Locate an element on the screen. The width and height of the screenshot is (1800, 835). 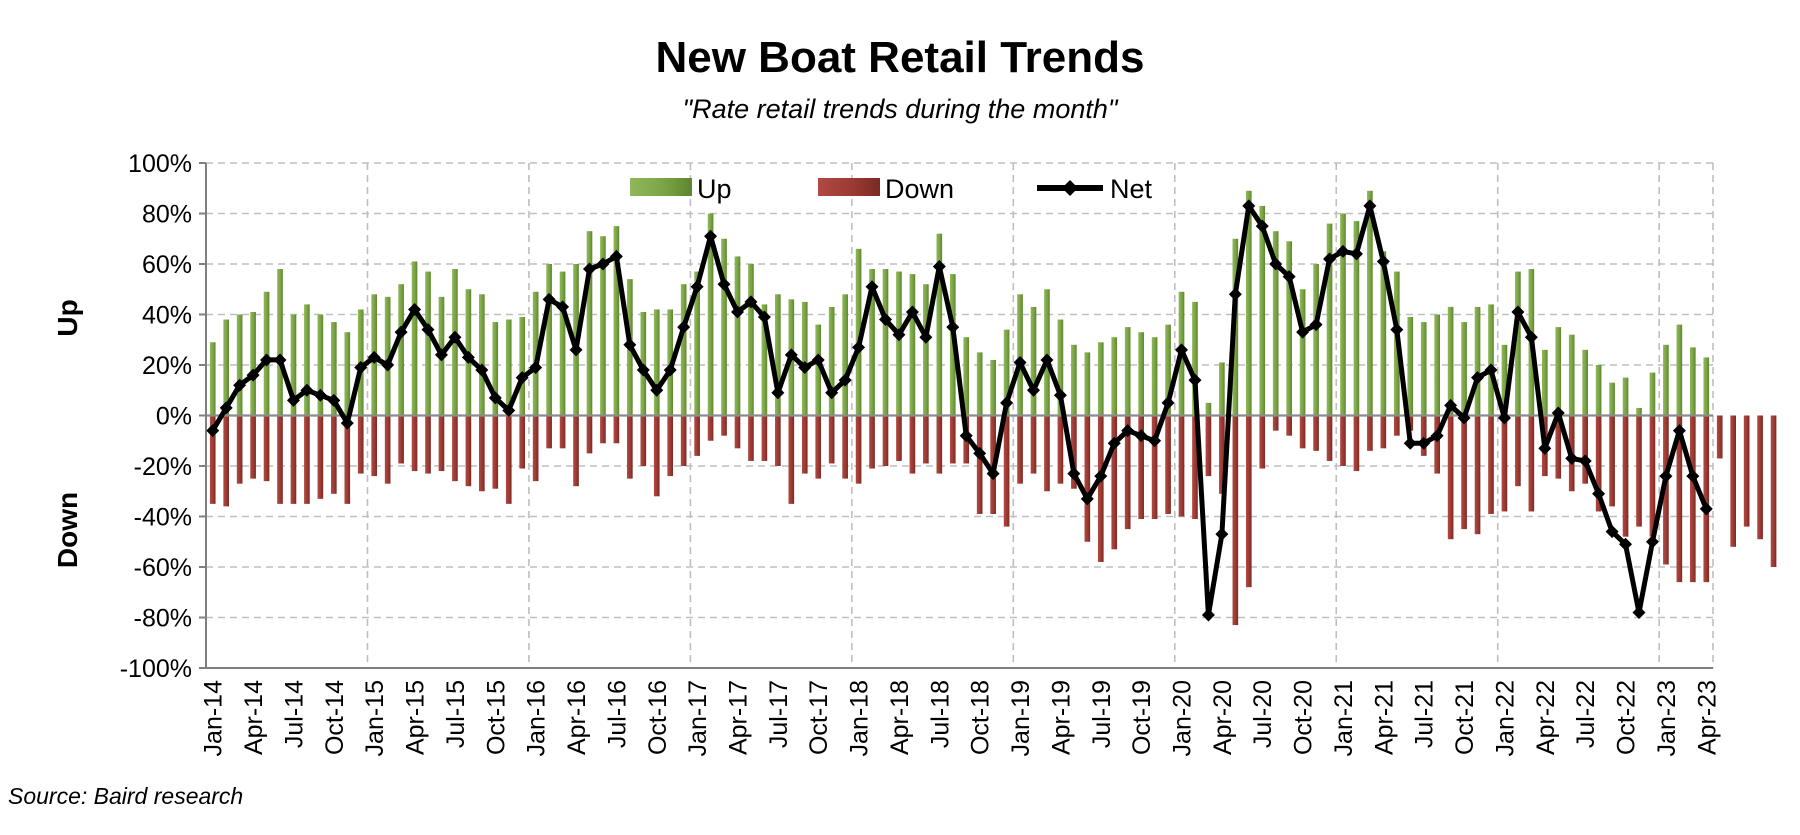
x-tick-label: Jul-19 is located at coordinates (1102, 714).